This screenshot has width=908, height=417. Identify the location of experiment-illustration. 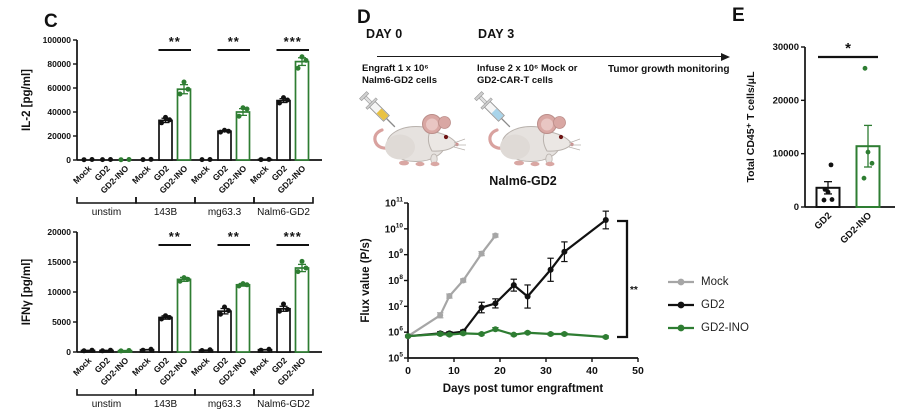
(471, 129).